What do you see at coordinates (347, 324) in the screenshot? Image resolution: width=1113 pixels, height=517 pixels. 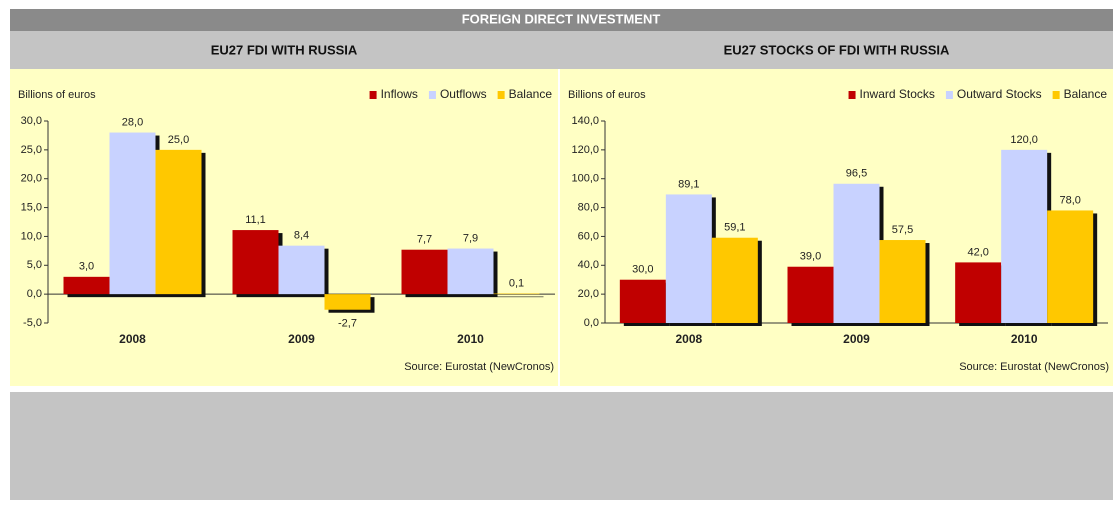 I see `value-label: -2,7` at bounding box center [347, 324].